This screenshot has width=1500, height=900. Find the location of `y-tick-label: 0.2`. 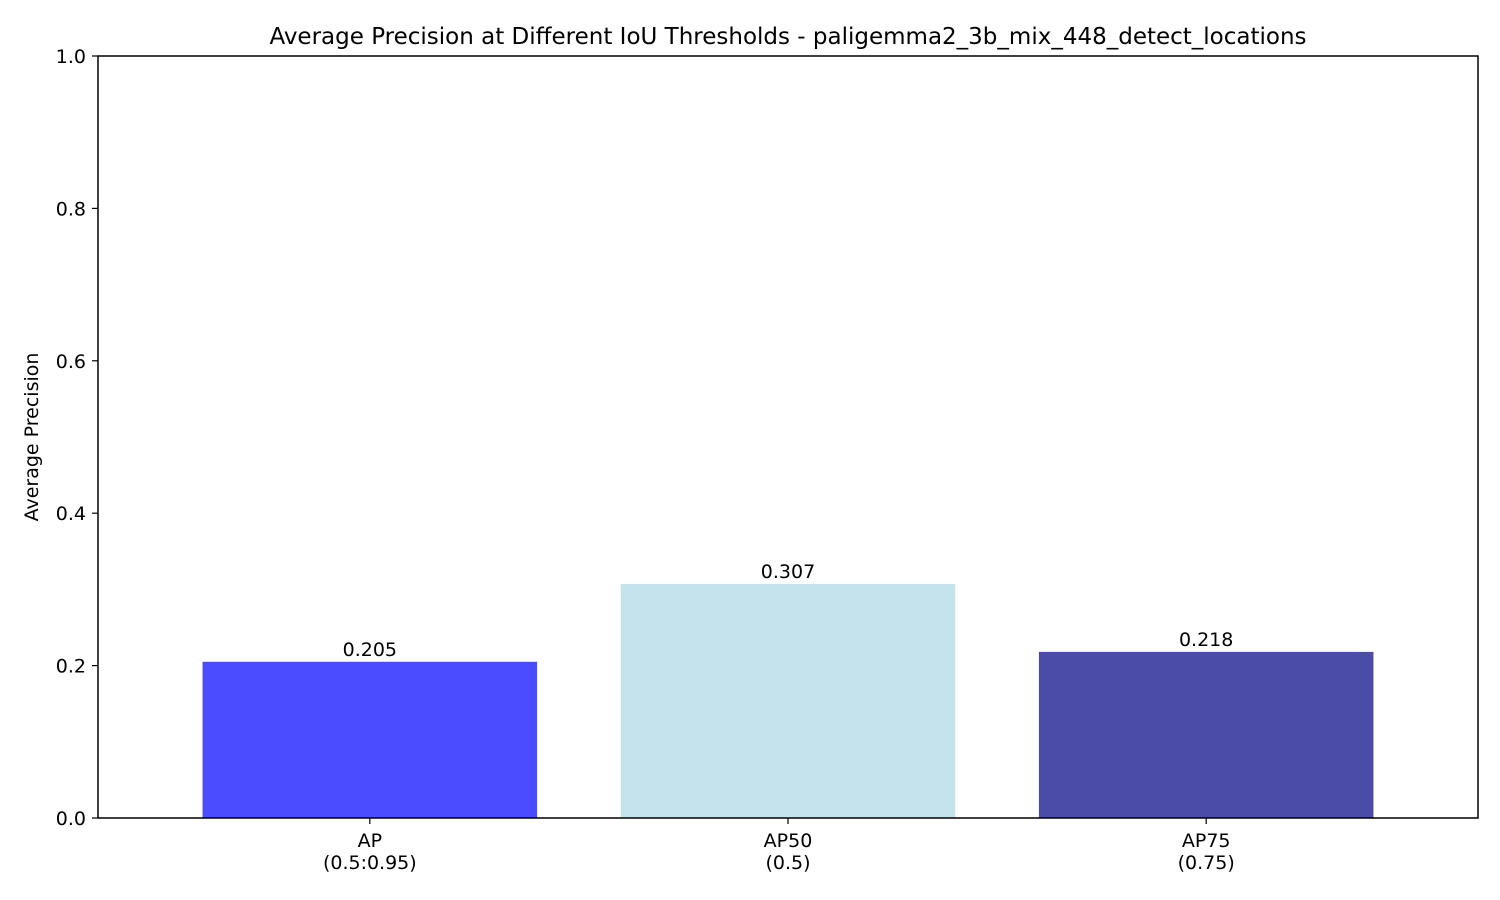

y-tick-label: 0.2 is located at coordinates (71, 667).